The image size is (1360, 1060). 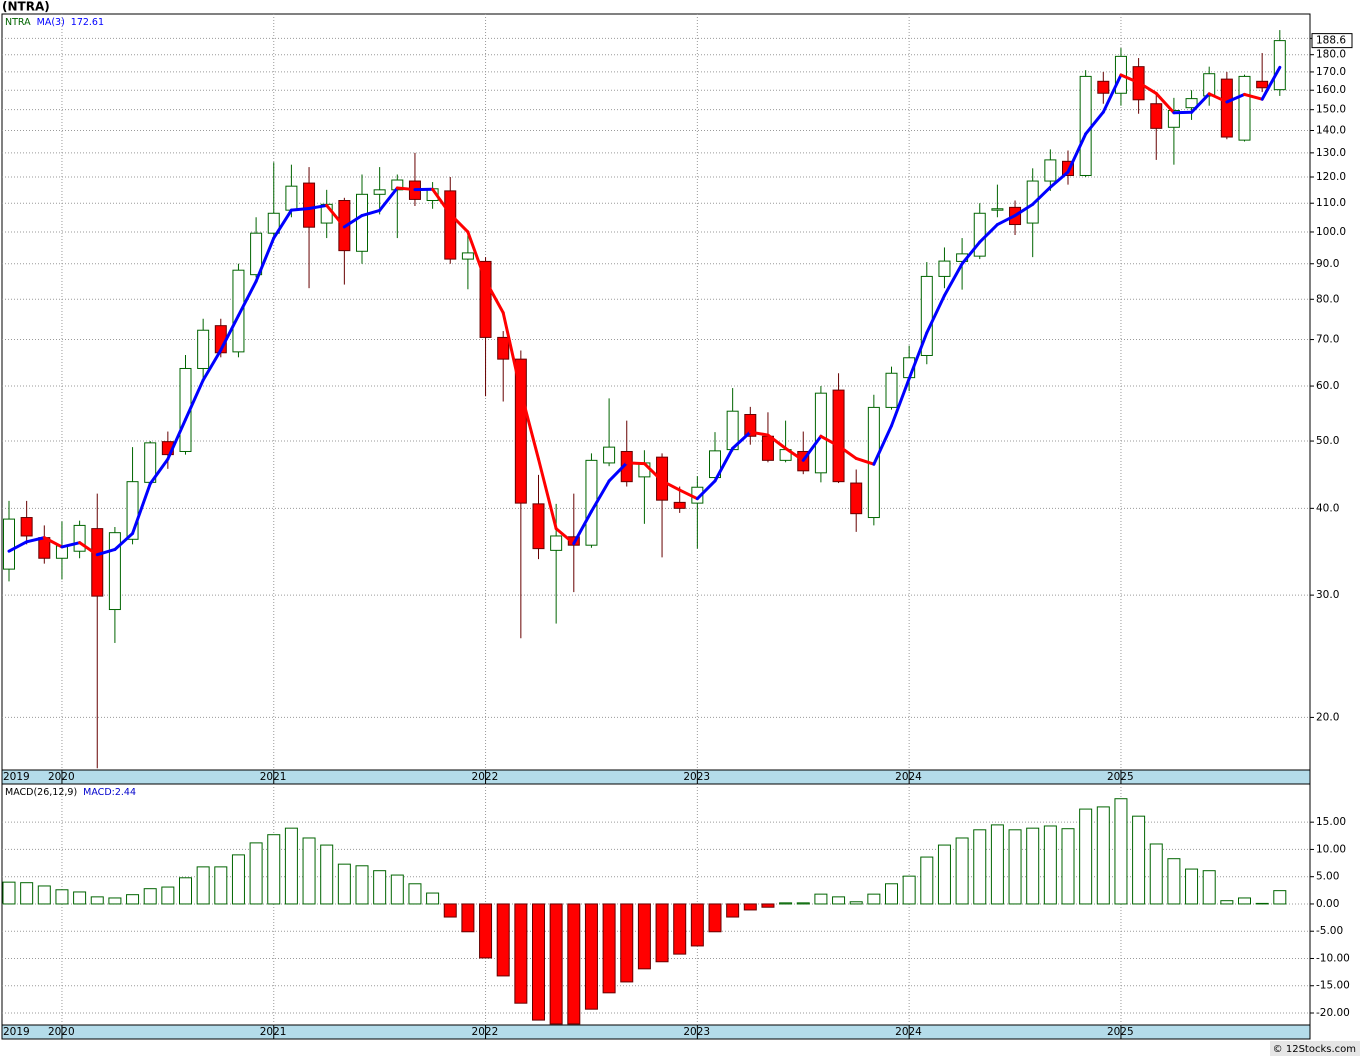 I want to click on legend: MACD(26,12,9)MACD:2.44, so click(x=70, y=792).